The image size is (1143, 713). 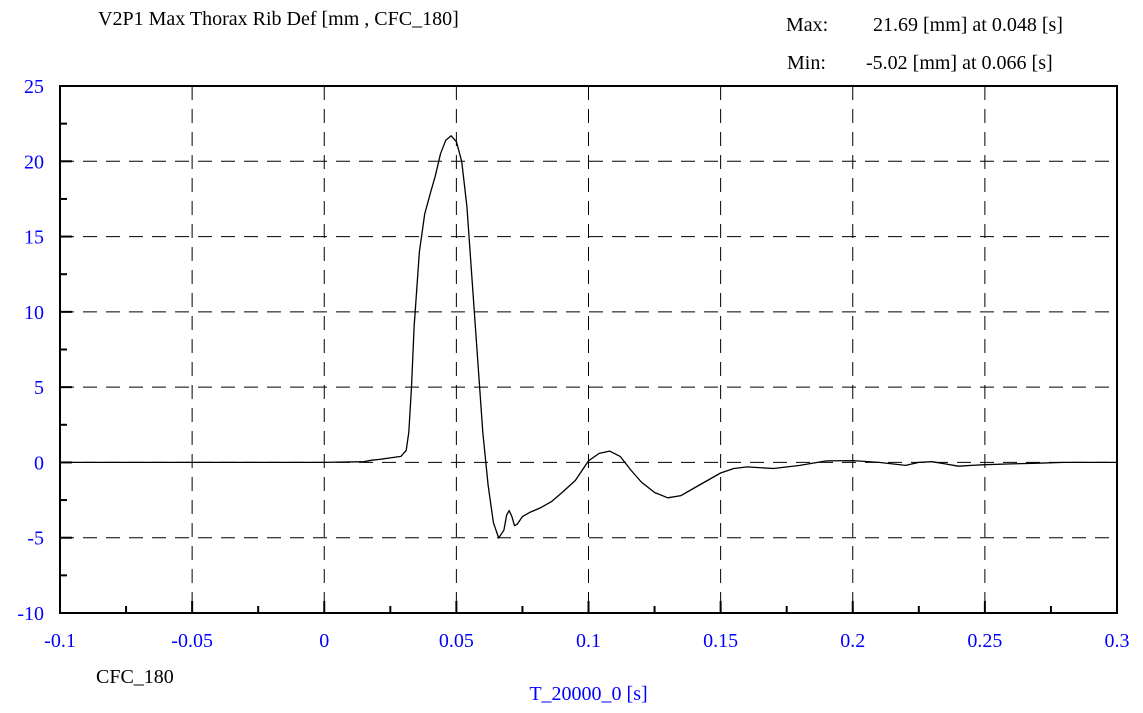 What do you see at coordinates (39, 388) in the screenshot?
I see `y-tick-label: 5` at bounding box center [39, 388].